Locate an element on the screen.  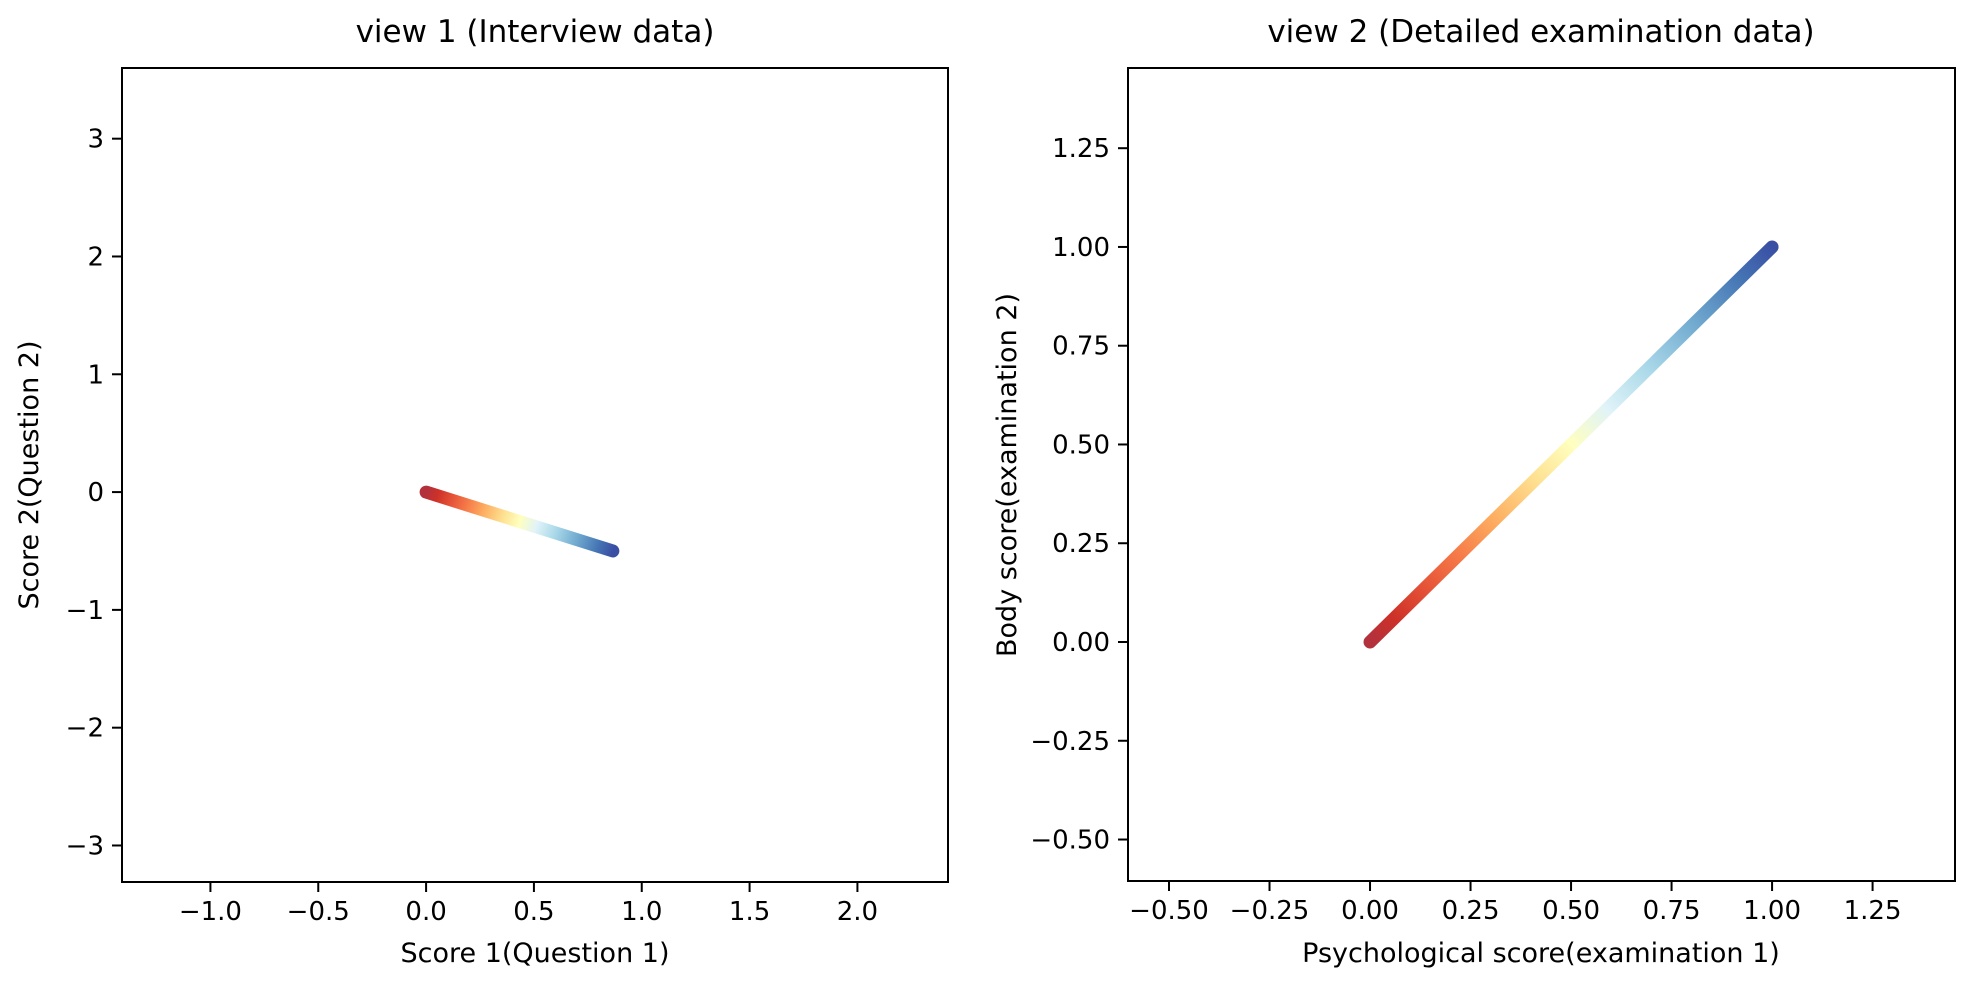
x-tick-label: 0.5 is located at coordinates (533, 912).